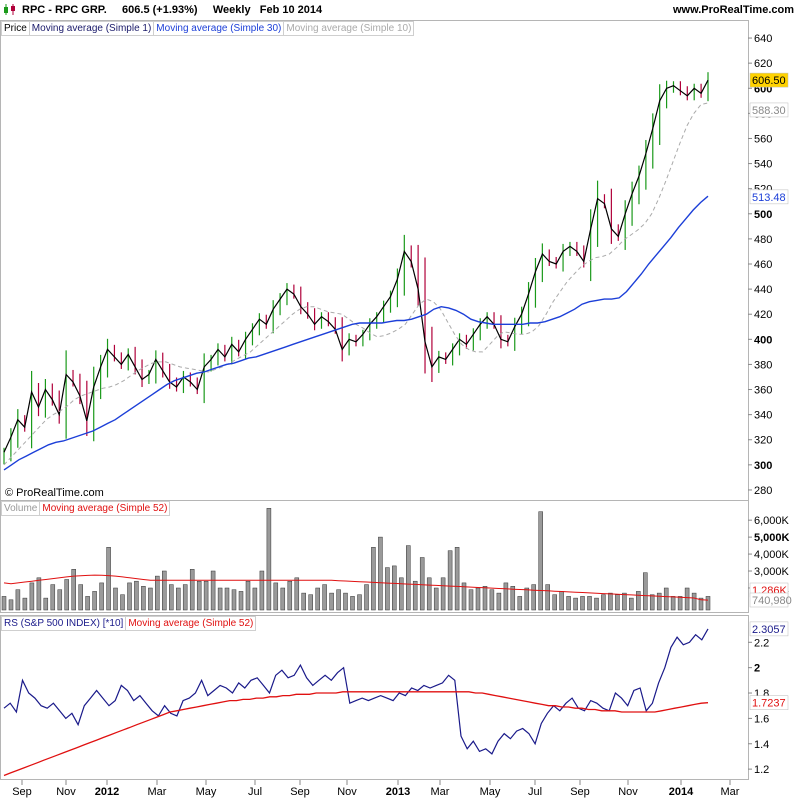  Describe the element at coordinates (763, 365) in the screenshot. I see `price-y-tick-label: 380` at that location.